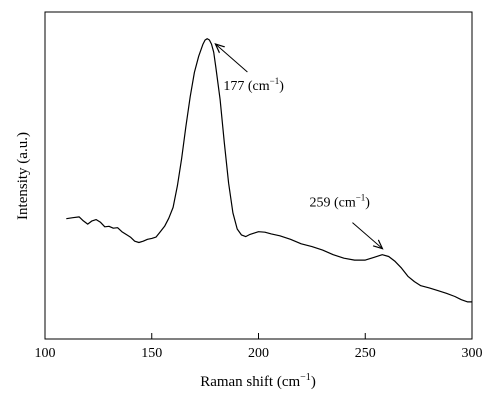  Describe the element at coordinates (45, 353) in the screenshot. I see `x-tick-label-0: 100` at that location.